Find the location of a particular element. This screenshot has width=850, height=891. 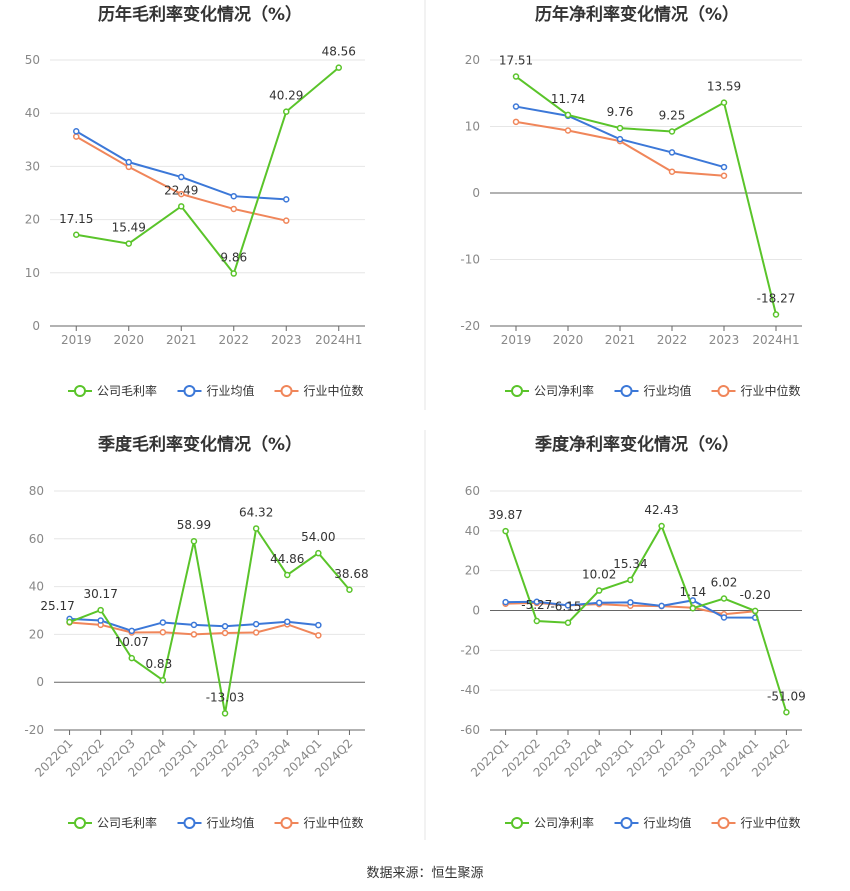

y-tick-label: 0 is located at coordinates (40, 682).